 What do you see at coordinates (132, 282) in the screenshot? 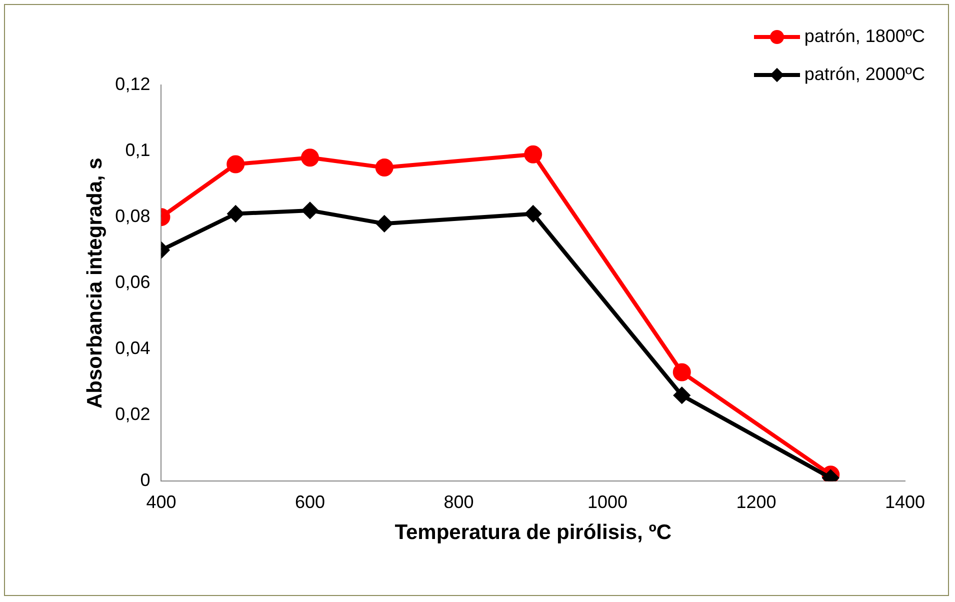
I see `y-tick-label: 0,06` at bounding box center [132, 282].